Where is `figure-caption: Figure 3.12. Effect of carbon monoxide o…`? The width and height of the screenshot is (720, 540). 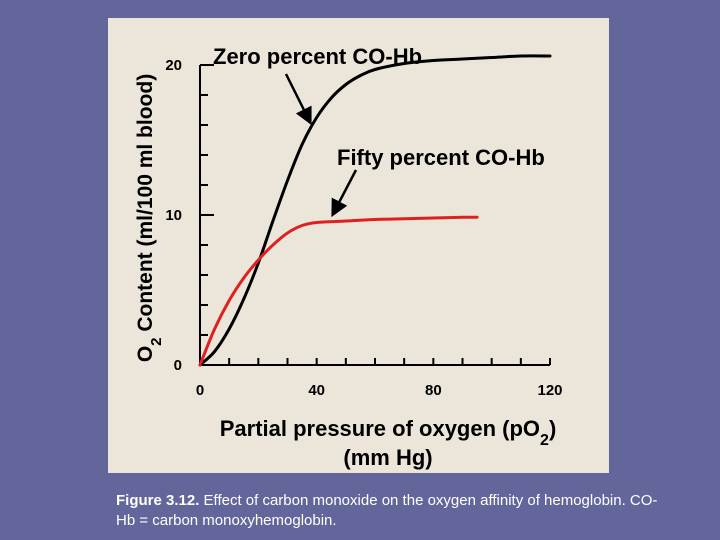
figure-caption: Figure 3.12. Effect of carbon monoxide o… is located at coordinates (396, 511).